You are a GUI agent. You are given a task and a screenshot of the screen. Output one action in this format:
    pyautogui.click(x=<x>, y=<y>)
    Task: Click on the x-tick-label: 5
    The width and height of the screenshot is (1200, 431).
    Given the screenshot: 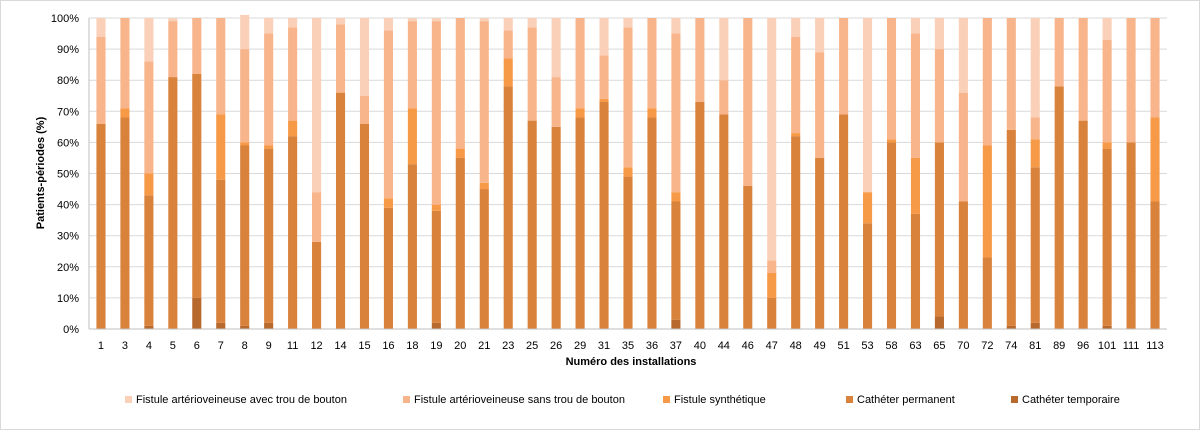 What is the action you would take?
    pyautogui.click(x=173, y=346)
    